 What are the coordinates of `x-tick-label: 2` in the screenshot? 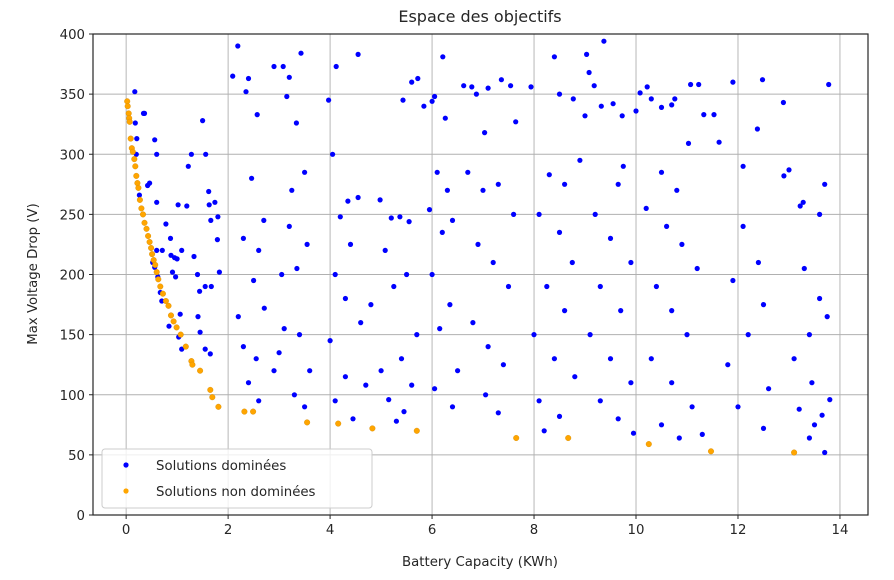 It's located at (228, 530).